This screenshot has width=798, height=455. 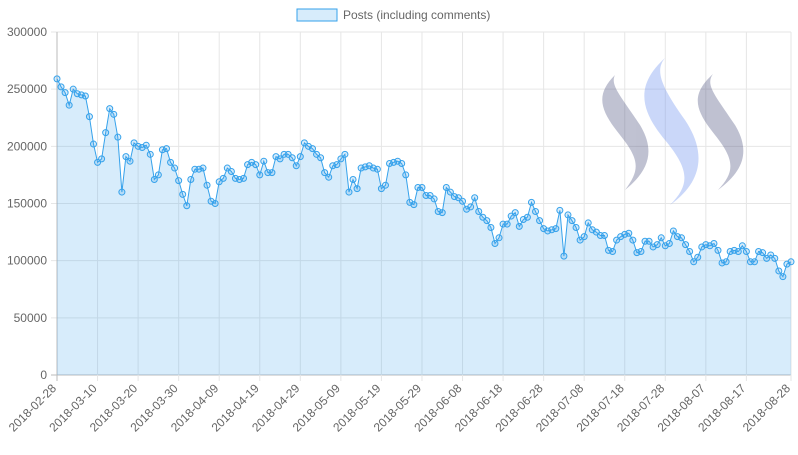 I want to click on x-tick-label: 2018-08-28, so click(x=767, y=408).